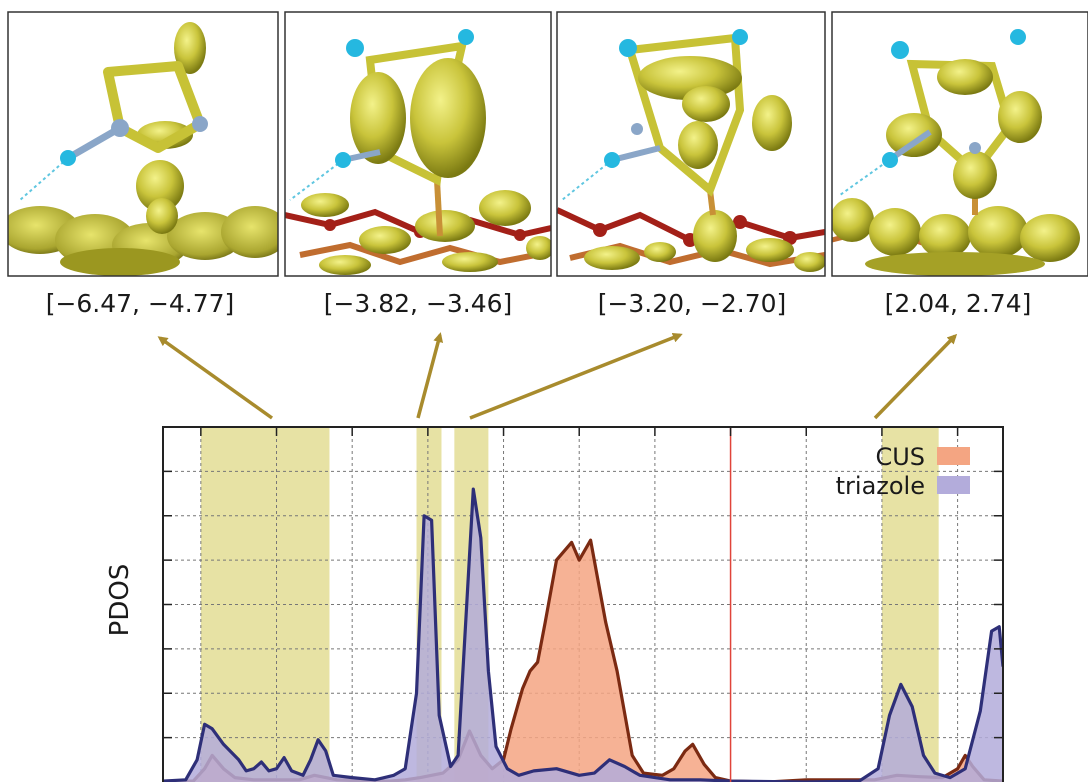 Image resolution: width=1088 pixels, height=782 pixels. I want to click on orbital-panel-2-frame, so click(418, 144).